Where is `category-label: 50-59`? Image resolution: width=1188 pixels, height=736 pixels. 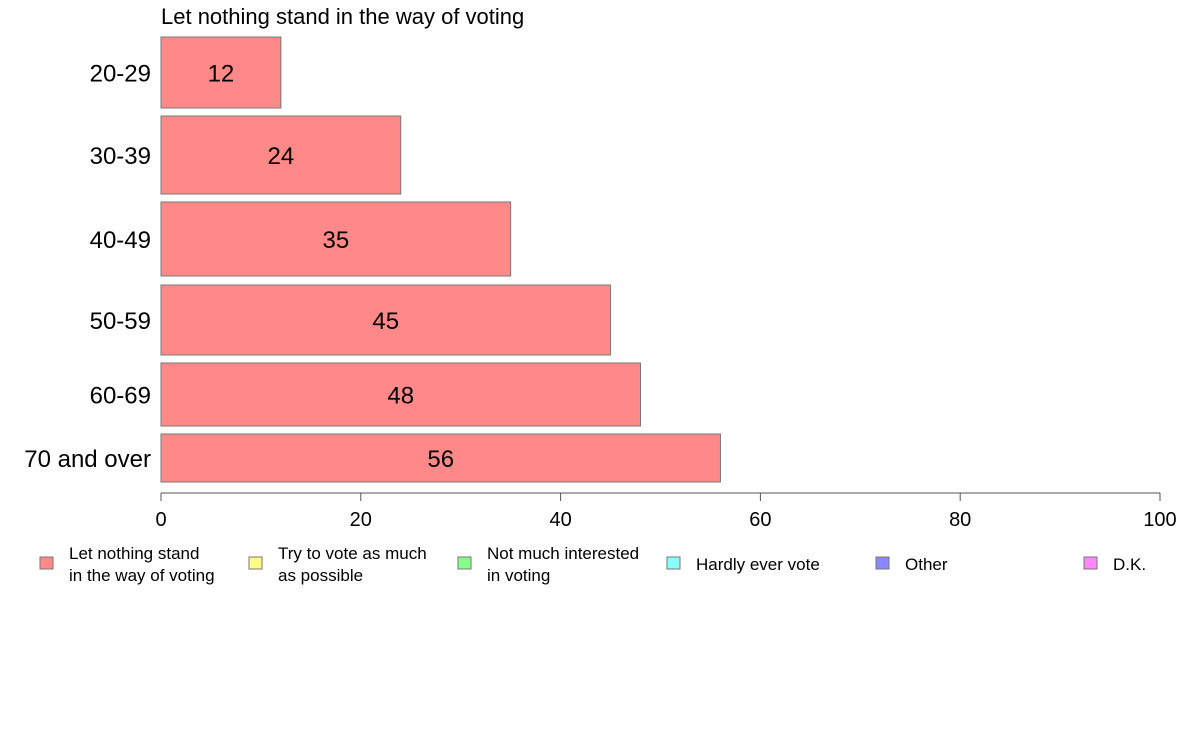 category-label: 50-59 is located at coordinates (120, 321).